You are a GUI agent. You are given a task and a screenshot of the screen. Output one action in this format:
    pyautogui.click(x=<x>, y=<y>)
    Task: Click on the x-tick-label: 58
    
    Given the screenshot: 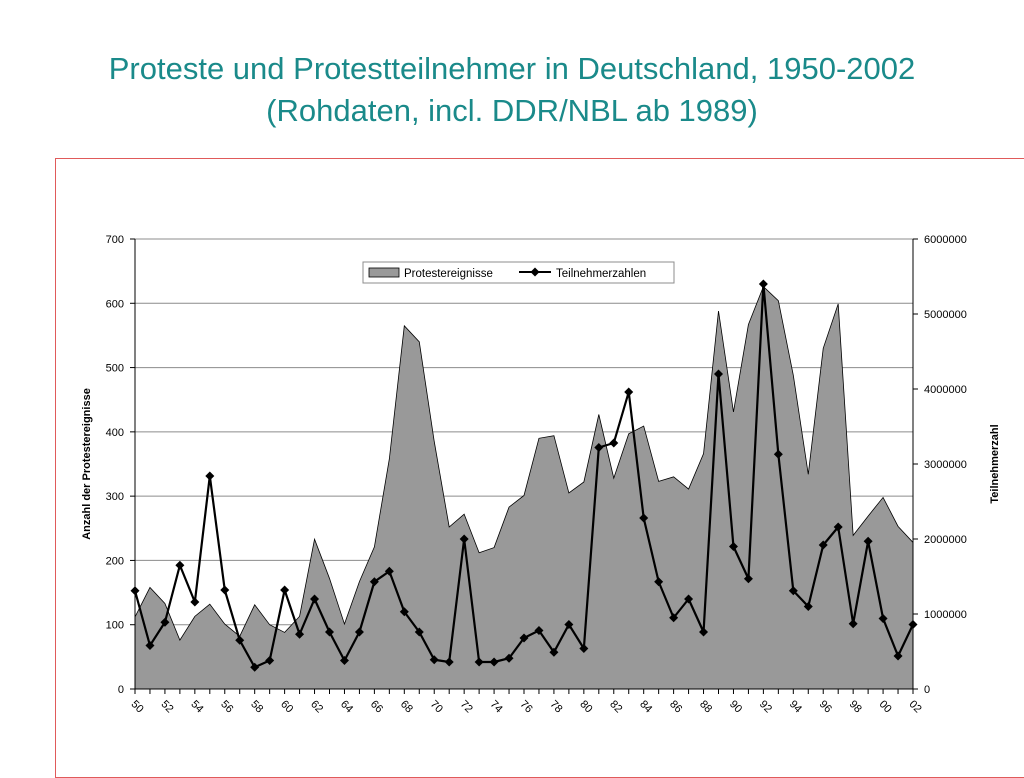 What is the action you would take?
    pyautogui.click(x=256, y=706)
    